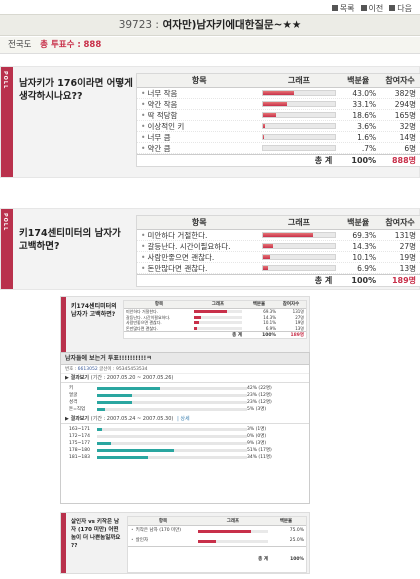 Image resolution: width=420 pixels, height=579 pixels. What do you see at coordinates (148, 317) in the screenshot?
I see `option-label: 갈등난다. 시간이필요하다.` at bounding box center [148, 317].